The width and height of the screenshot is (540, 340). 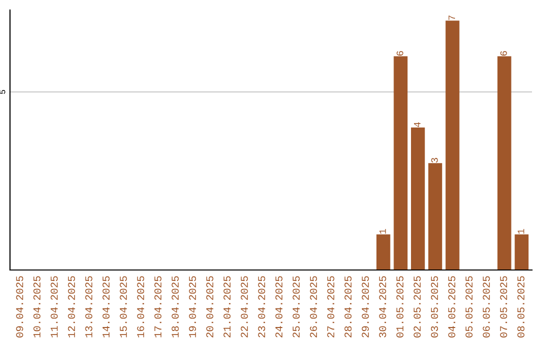 What do you see at coordinates (452, 307) in the screenshot?
I see `x-tick-label: 04.05.2025` at bounding box center [452, 307].